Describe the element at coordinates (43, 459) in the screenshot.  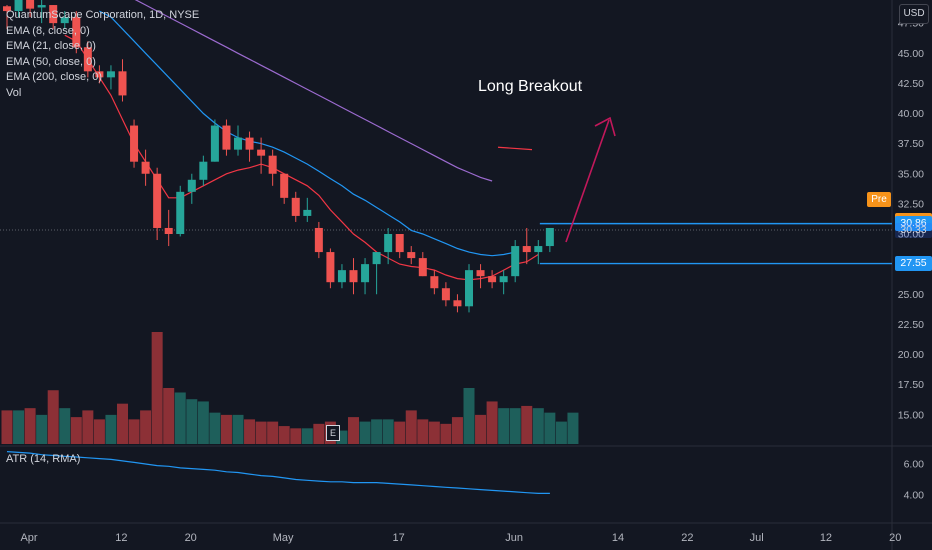
I see `atr-legend: ATR (14, RMA)` at that location.